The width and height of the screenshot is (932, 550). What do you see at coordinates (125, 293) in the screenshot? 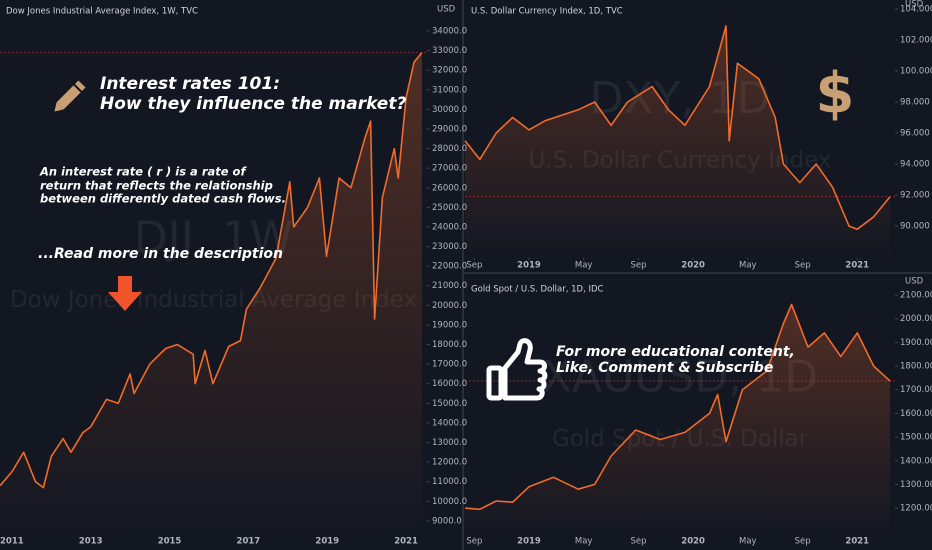
I see `arrow-icon` at bounding box center [125, 293].